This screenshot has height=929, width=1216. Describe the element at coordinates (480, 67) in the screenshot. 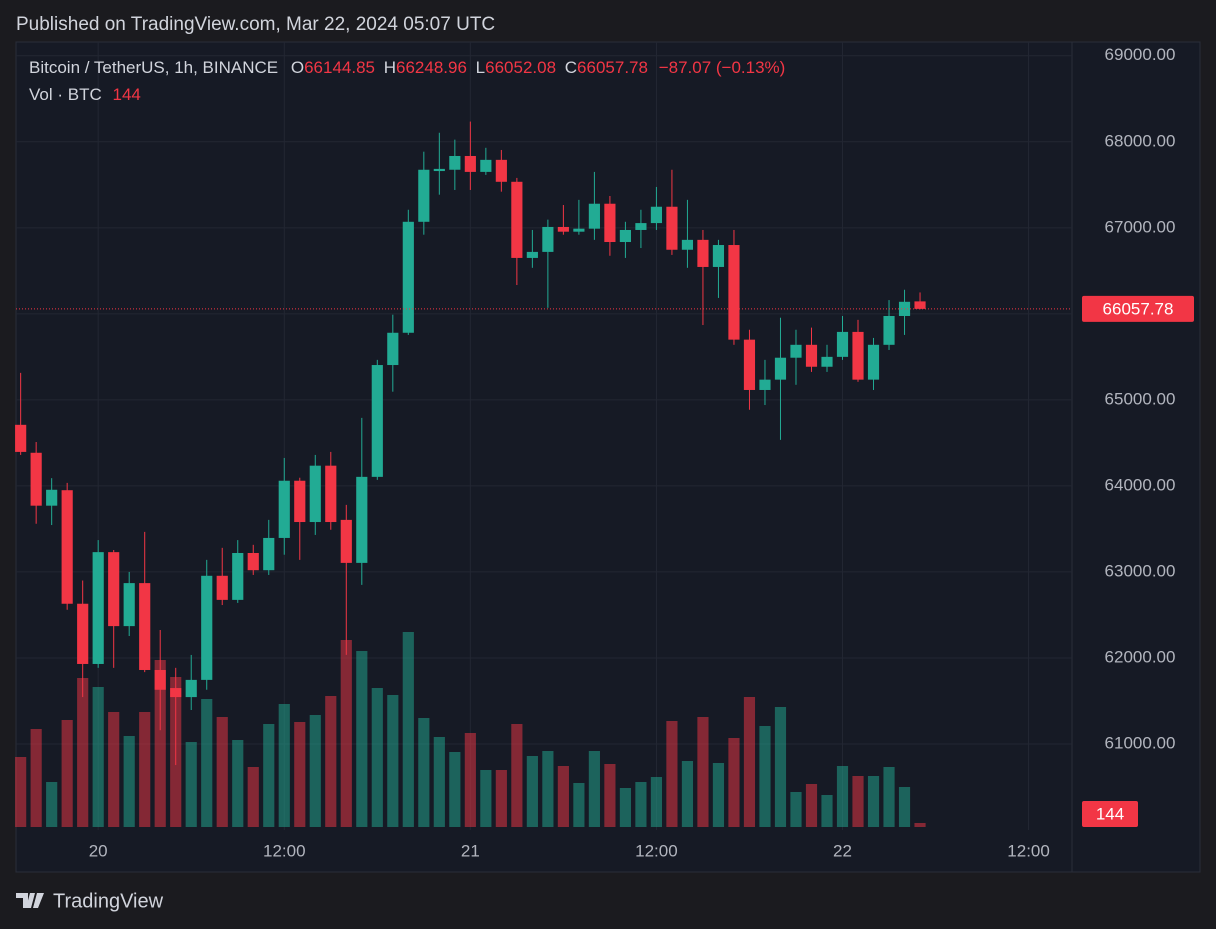

I see `ohlc-label: L` at that location.